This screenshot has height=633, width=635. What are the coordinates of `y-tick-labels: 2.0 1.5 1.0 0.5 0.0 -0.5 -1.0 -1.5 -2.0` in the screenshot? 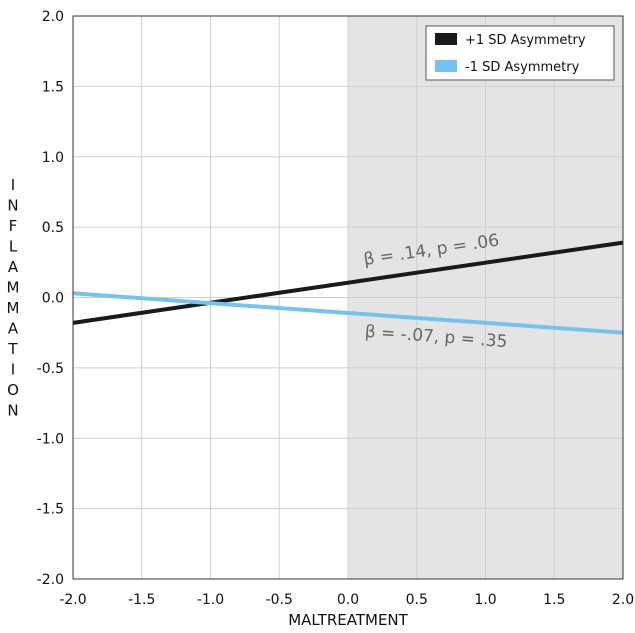 It's located at (50, 298).